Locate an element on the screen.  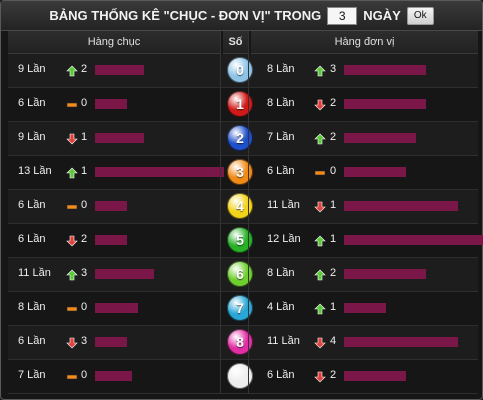
table-row: 6 Lần 3 8 11 Lần 4 is located at coordinates (243, 343).